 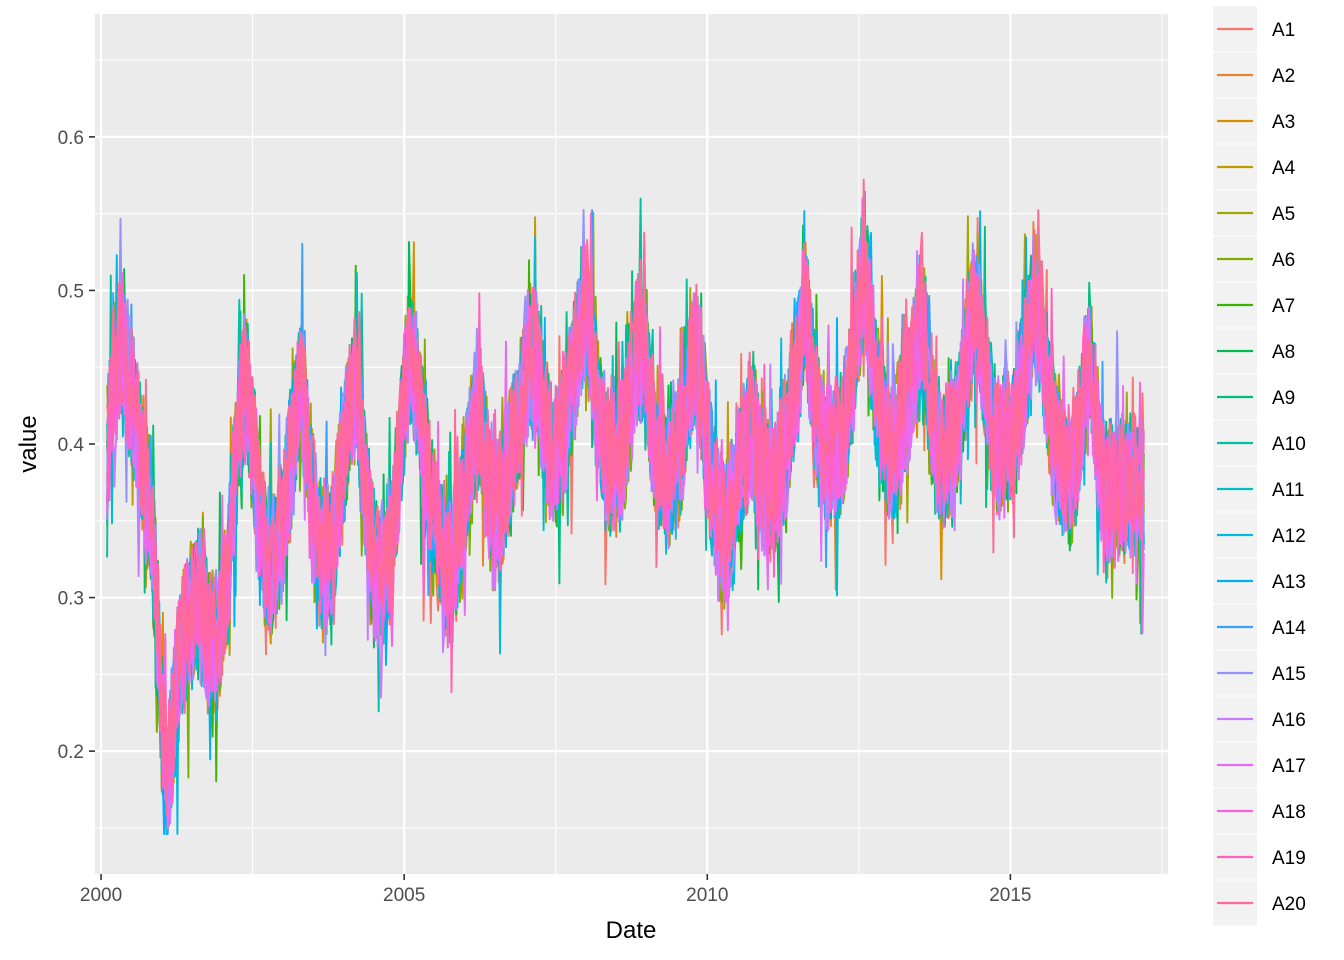 I want to click on legend-label-a9: A9, so click(x=1283, y=398).